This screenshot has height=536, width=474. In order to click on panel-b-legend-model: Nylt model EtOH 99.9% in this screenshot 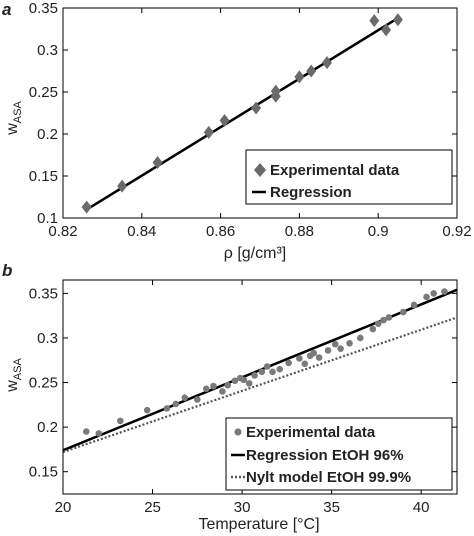, I will do `click(328, 477)`.